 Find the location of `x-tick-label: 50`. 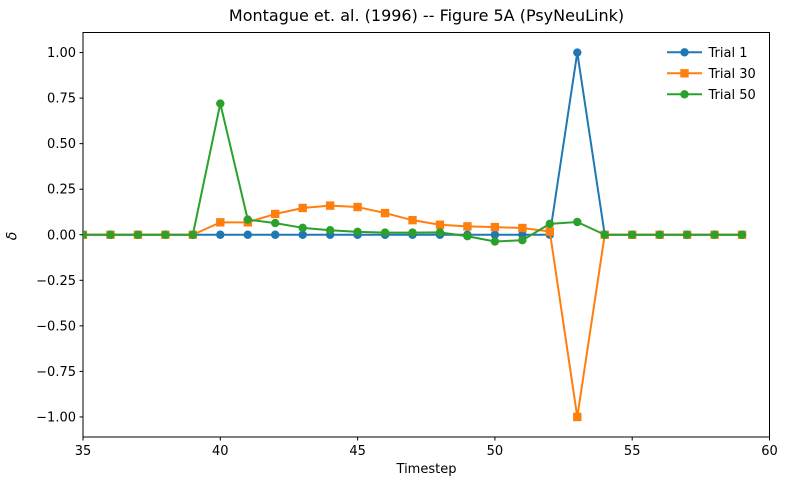

x-tick-label: 50 is located at coordinates (495, 451).